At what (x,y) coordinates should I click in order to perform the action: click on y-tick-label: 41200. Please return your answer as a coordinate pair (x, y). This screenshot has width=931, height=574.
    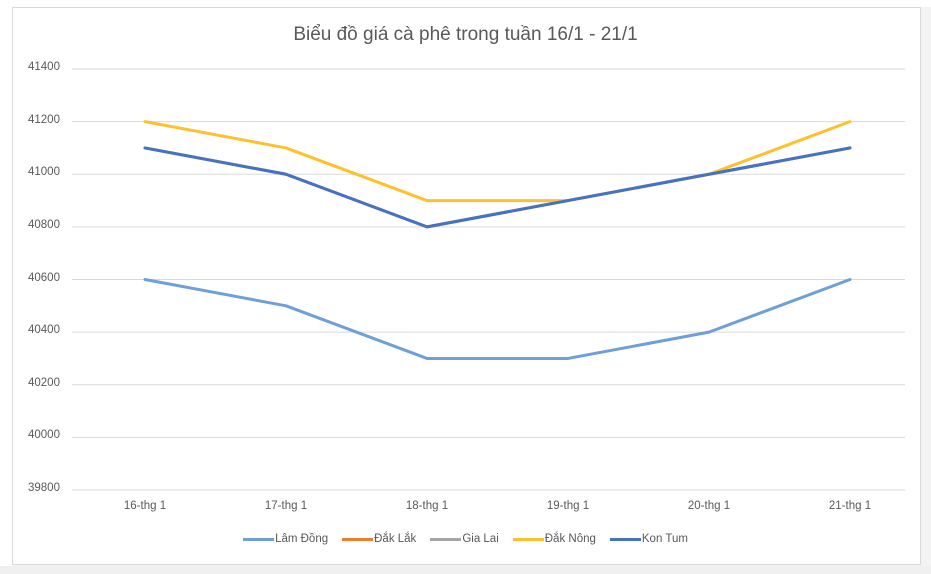
    Looking at the image, I should click on (44, 119).